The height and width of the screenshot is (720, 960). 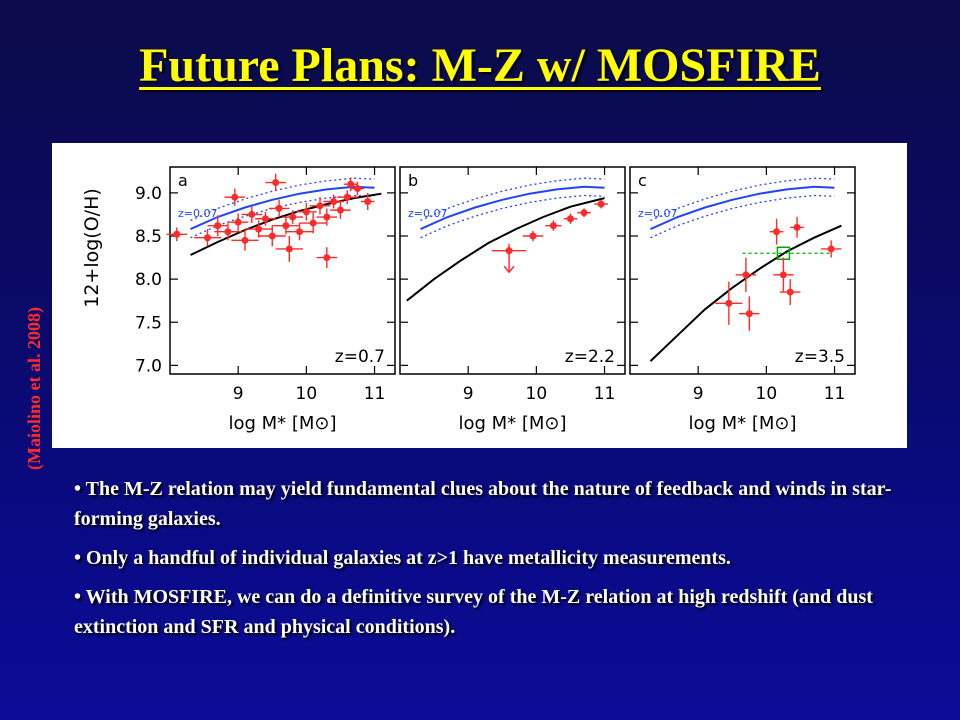 I want to click on y-tick-label: 8.5, so click(x=148, y=237).